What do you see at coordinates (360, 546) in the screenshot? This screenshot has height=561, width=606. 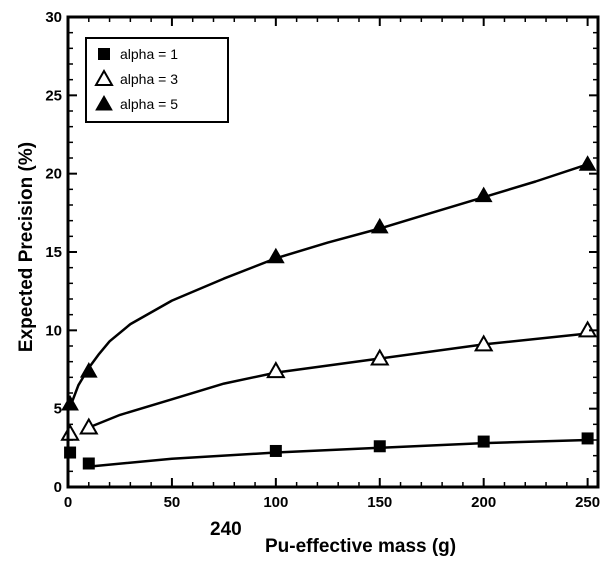 I see `x-axis-label: Pu-effective mass (g)` at bounding box center [360, 546].